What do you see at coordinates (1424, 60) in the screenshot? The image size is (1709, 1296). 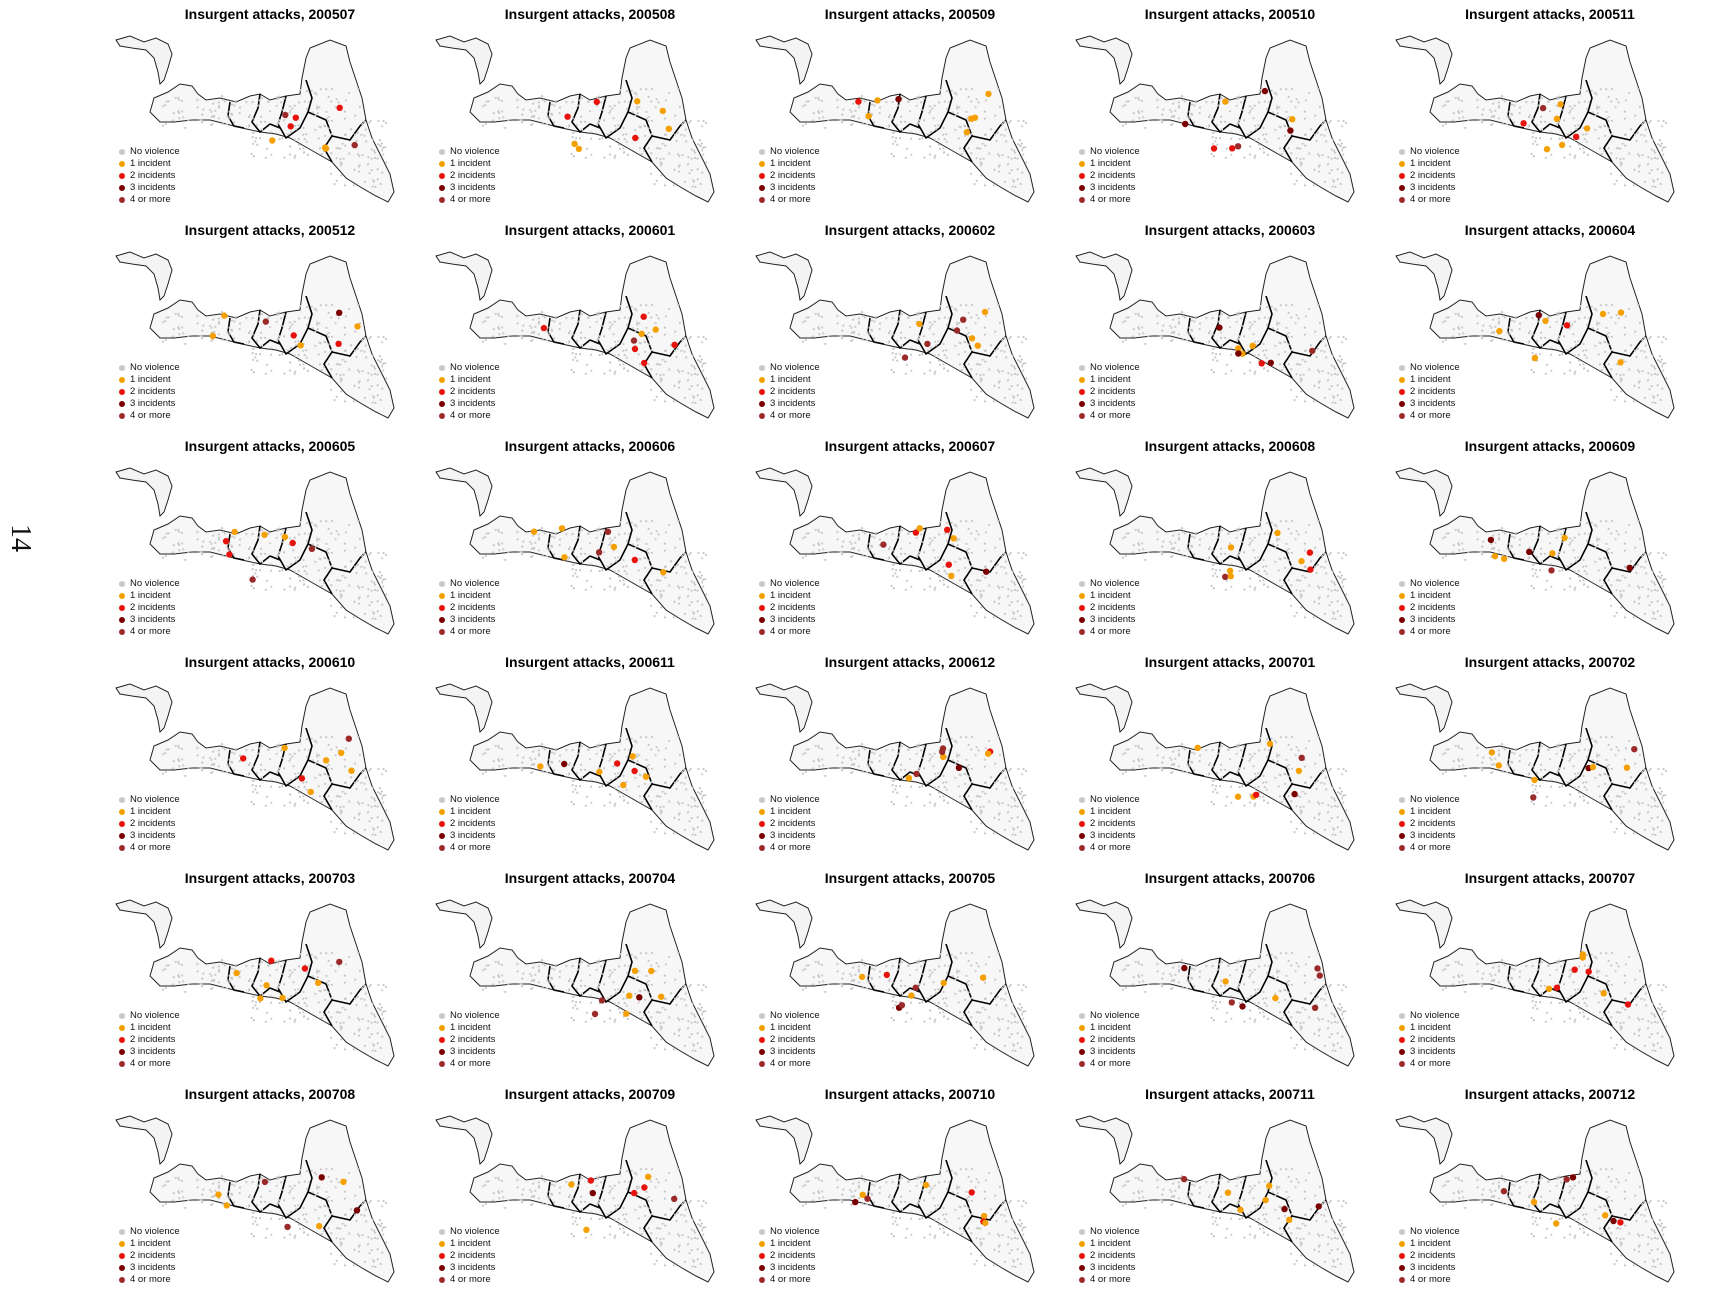 I see `northern-district-outline` at bounding box center [1424, 60].